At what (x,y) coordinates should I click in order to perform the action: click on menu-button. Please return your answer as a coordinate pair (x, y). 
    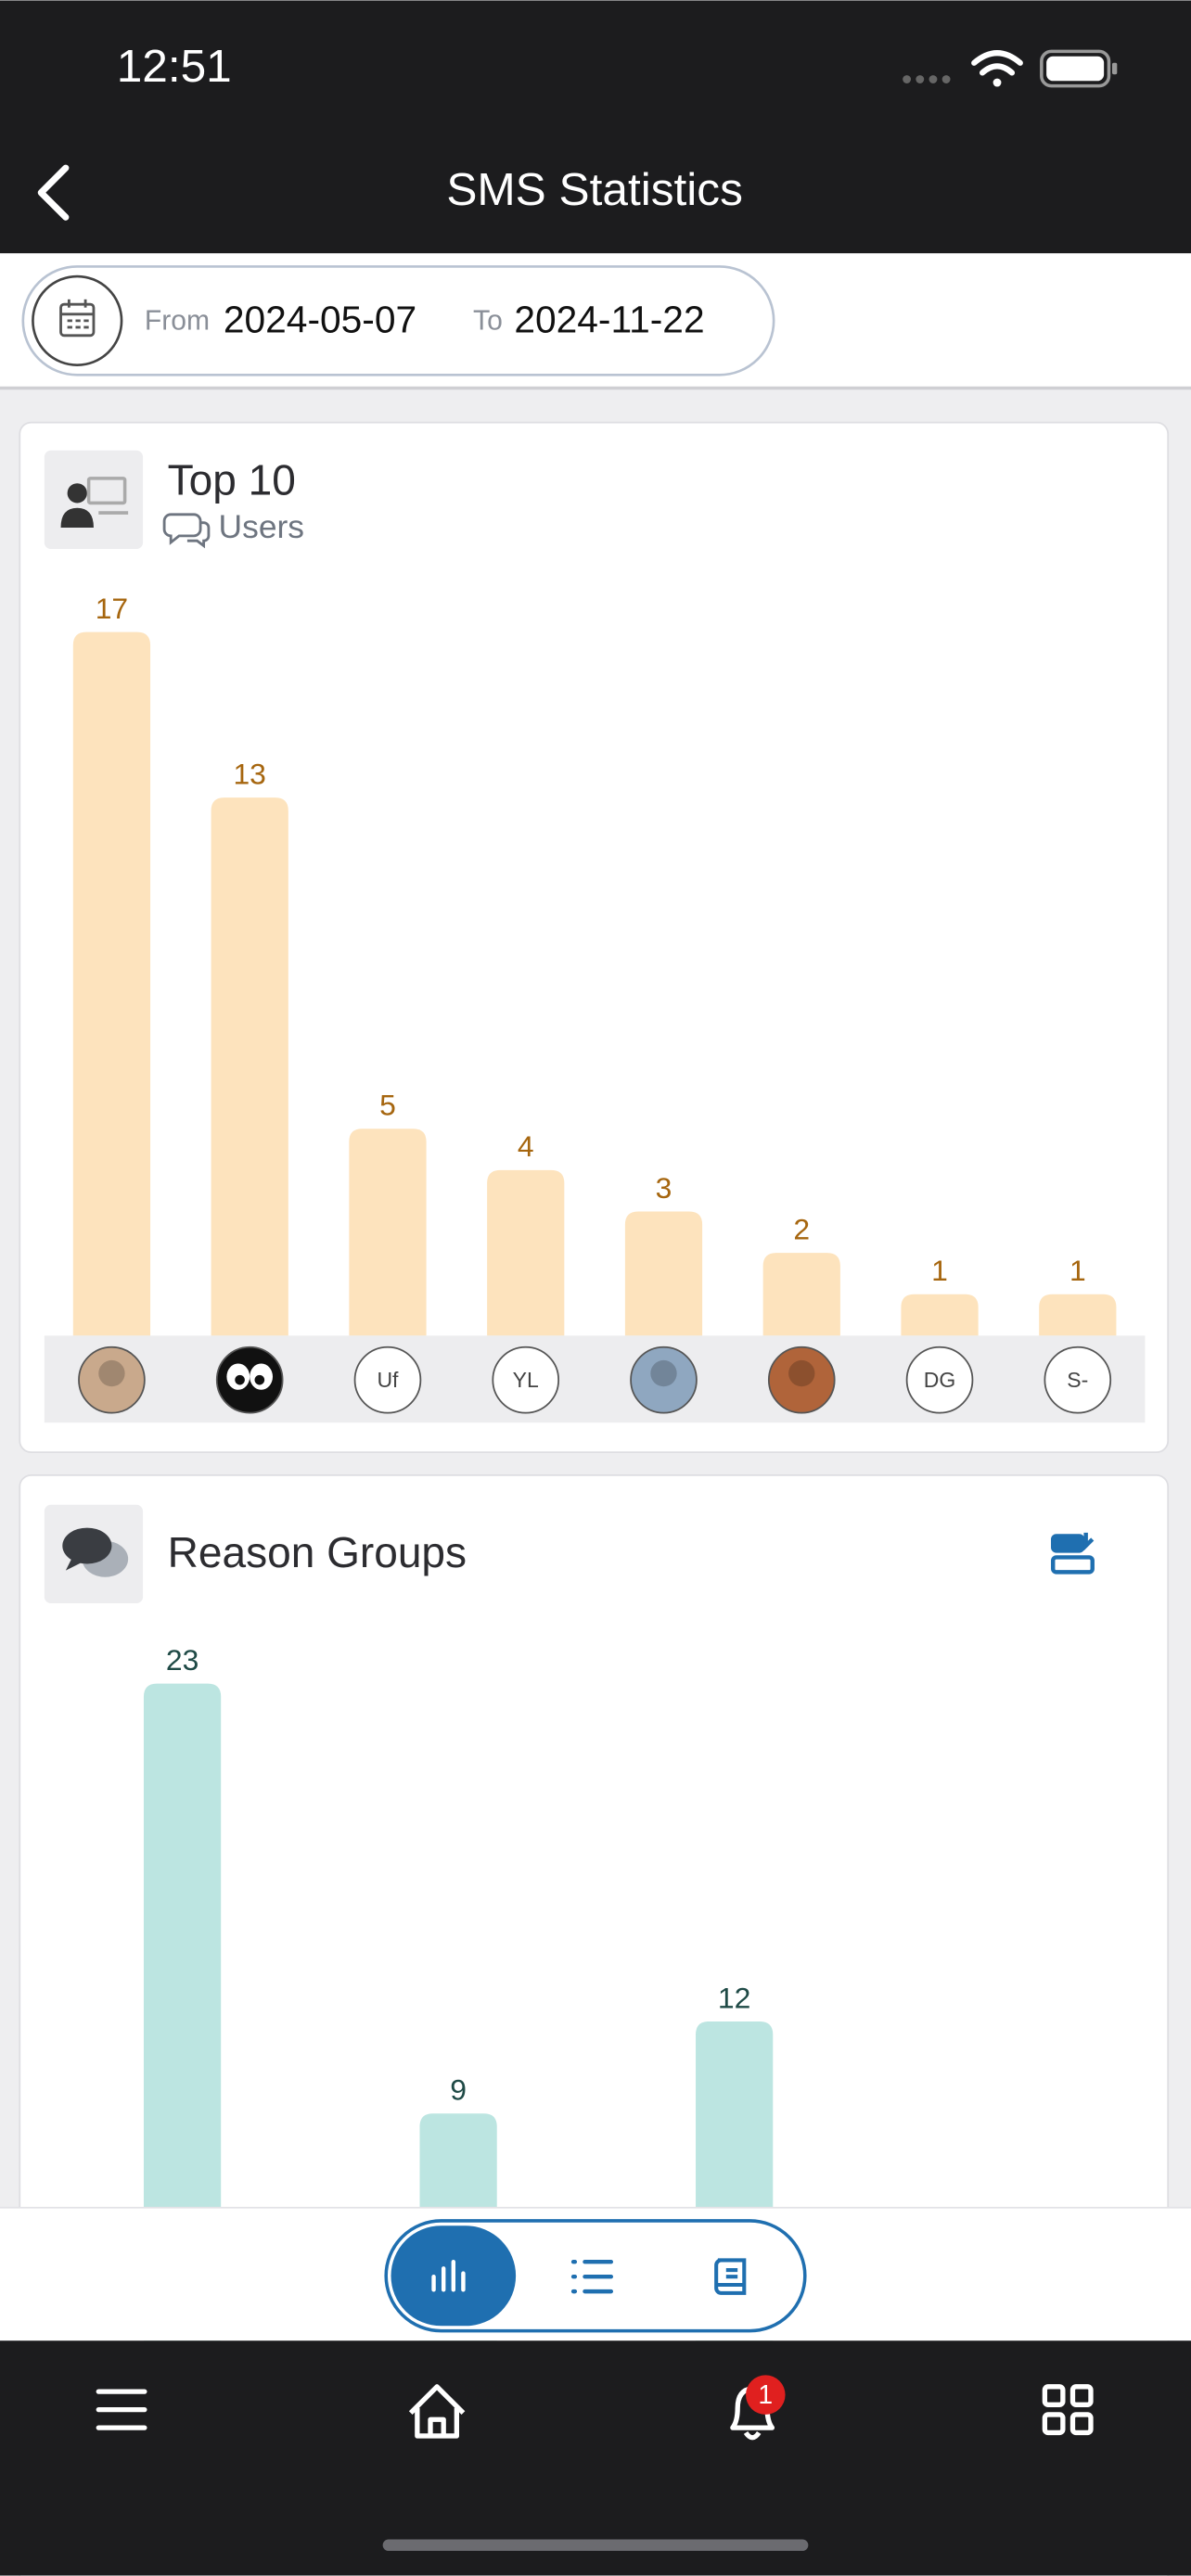
    Looking at the image, I should click on (121, 2409).